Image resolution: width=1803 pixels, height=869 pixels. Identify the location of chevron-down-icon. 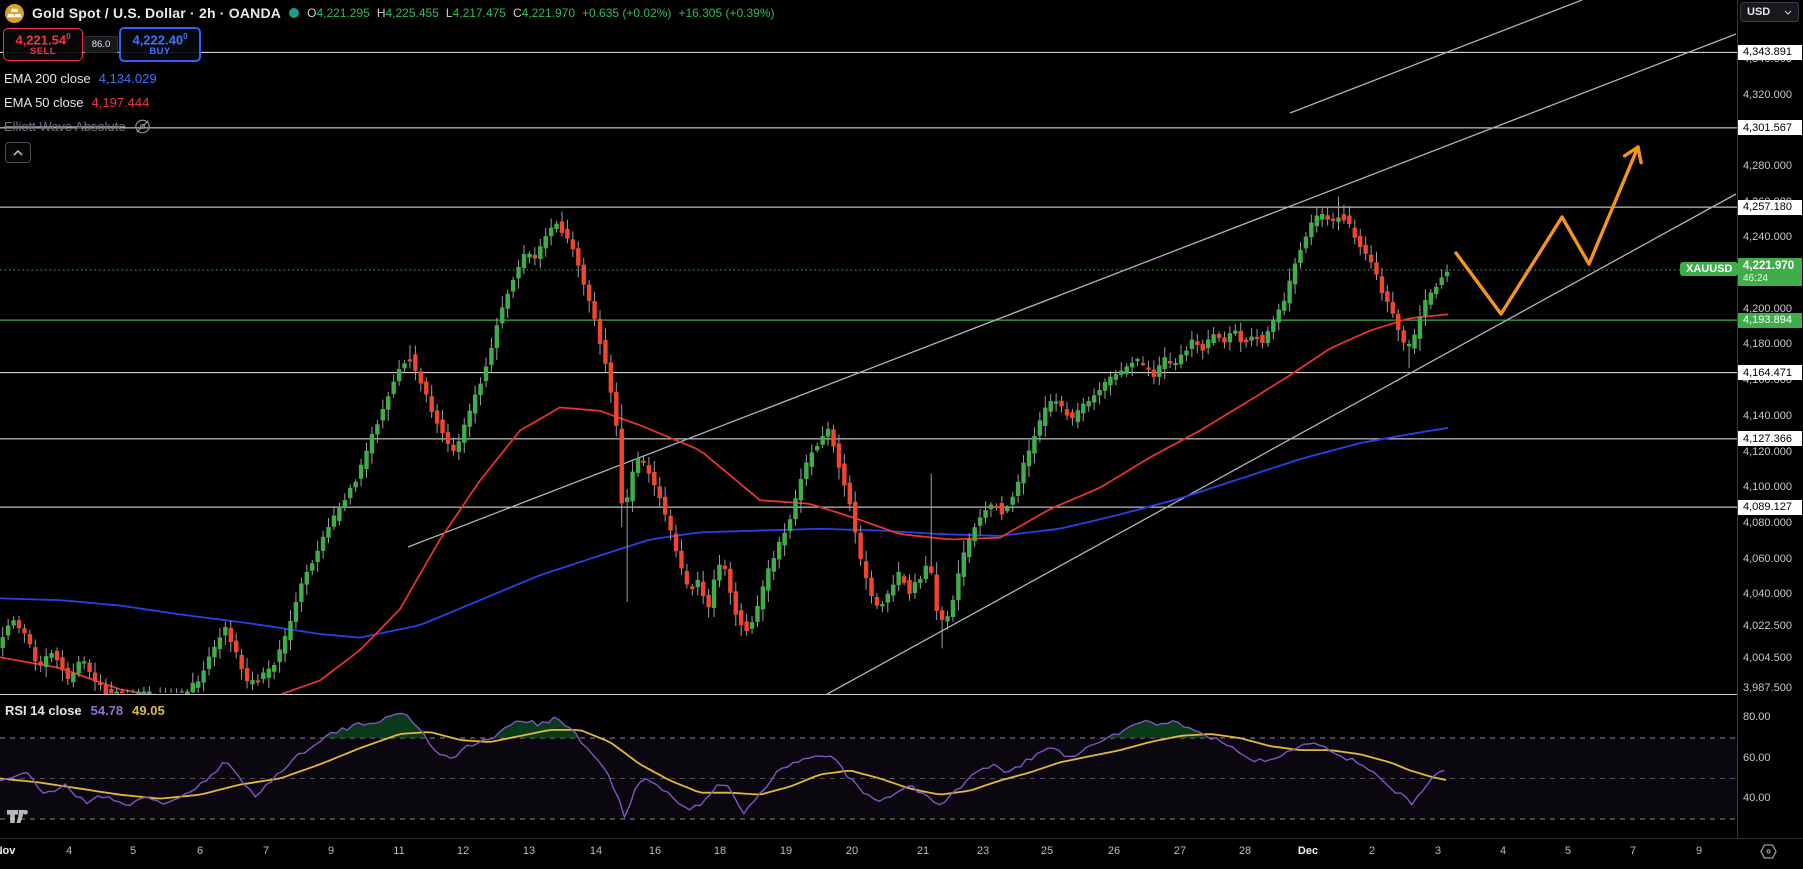
(1788, 12).